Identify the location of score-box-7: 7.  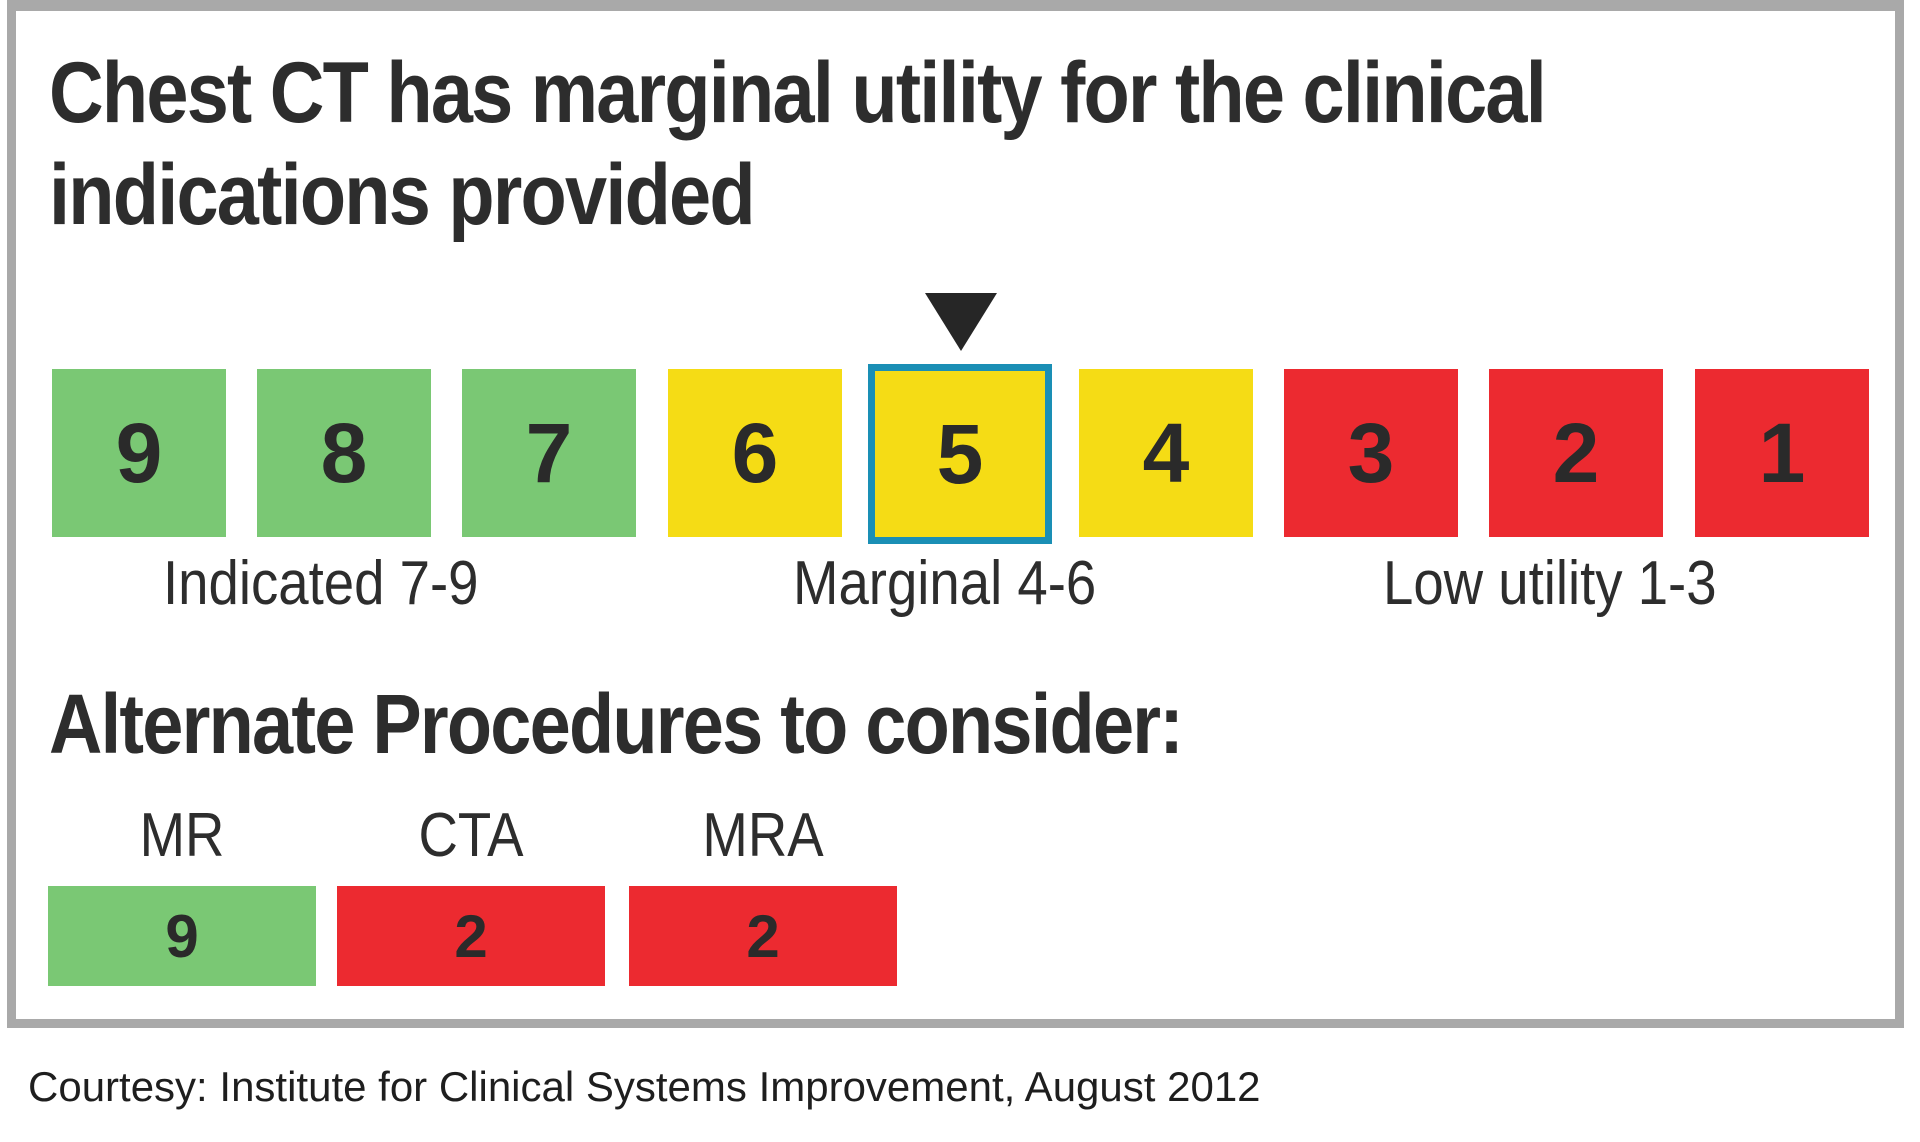
(549, 453).